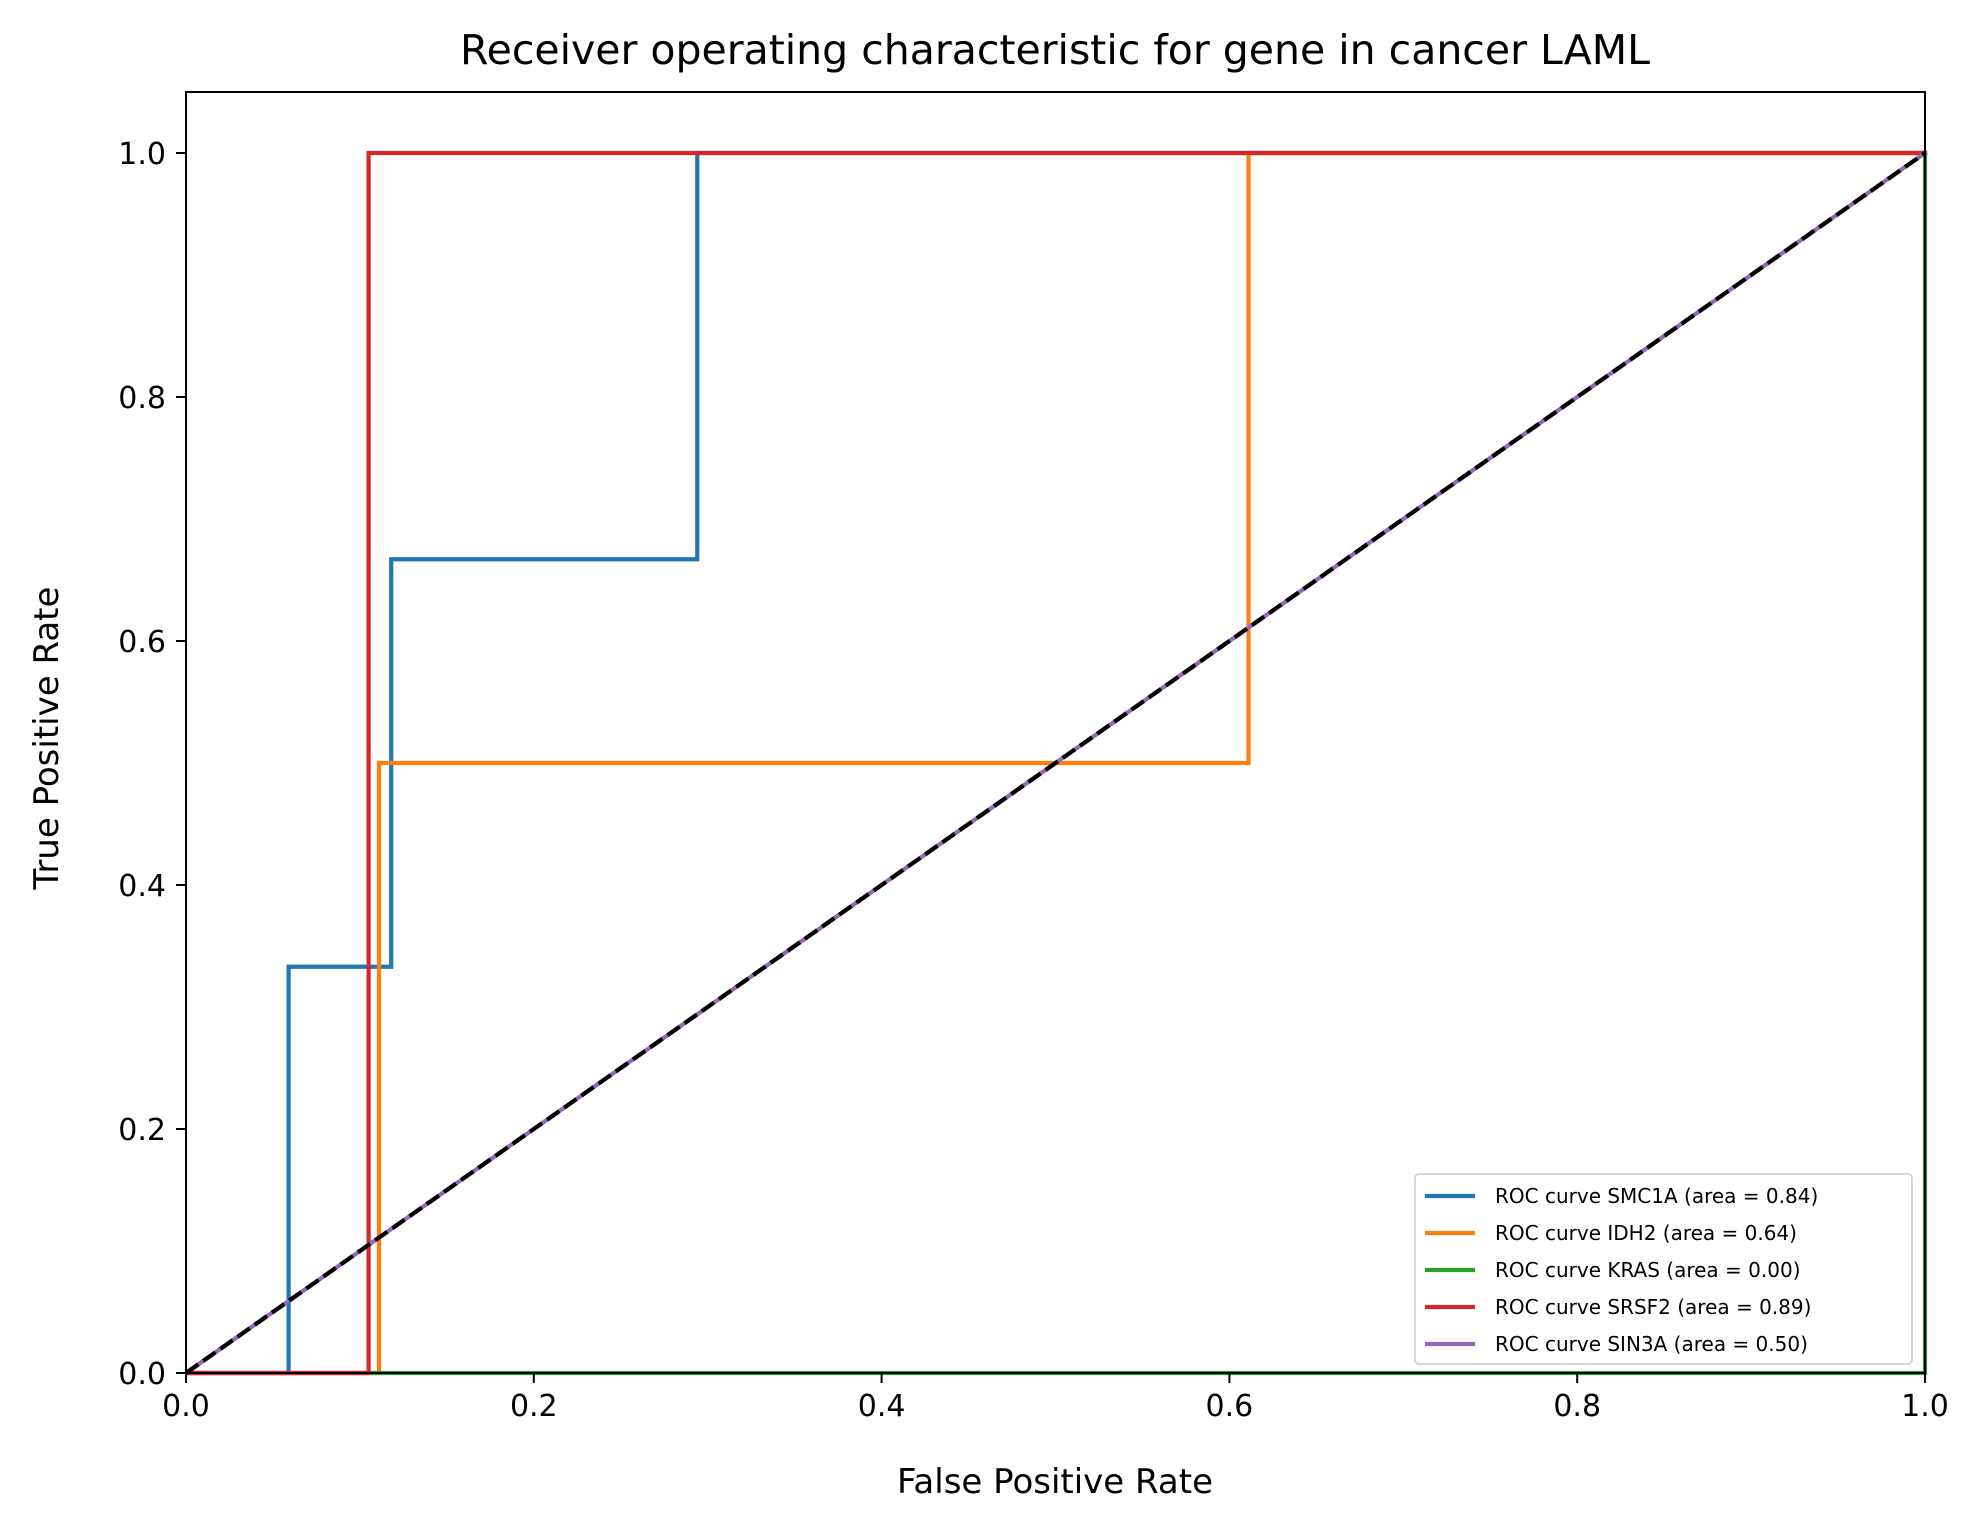 This screenshot has width=1982, height=1531. What do you see at coordinates (142, 886) in the screenshot?
I see `y-tick-label: 0.4` at bounding box center [142, 886].